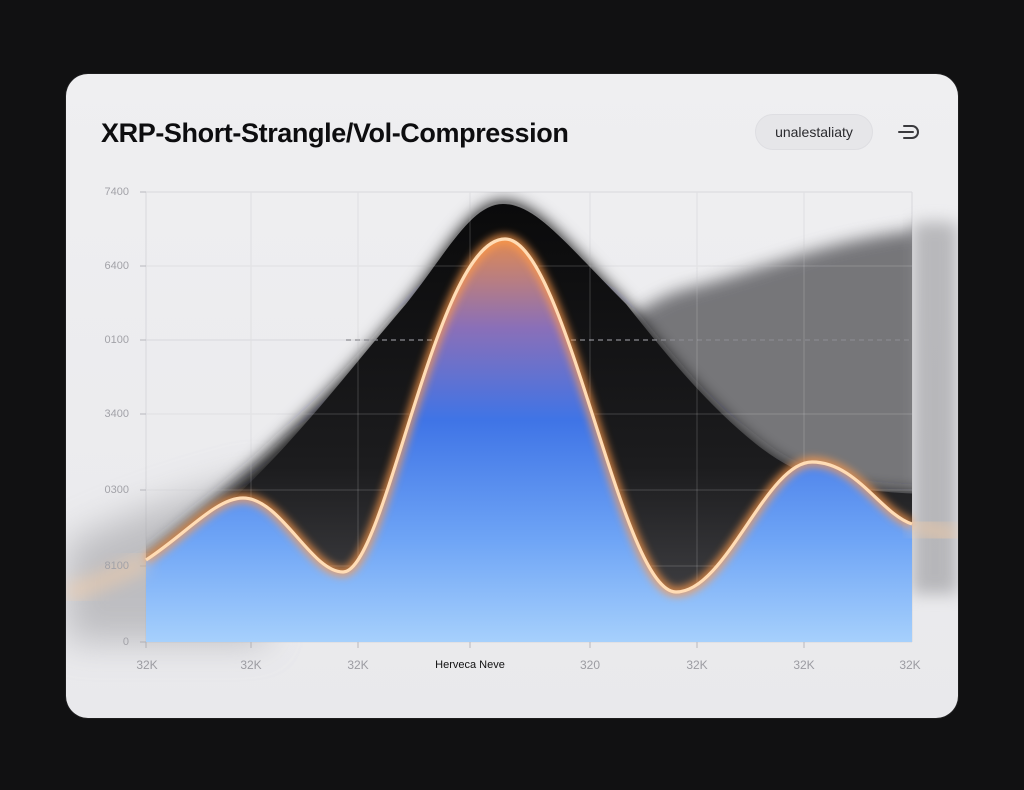 The height and width of the screenshot is (790, 1024). What do you see at coordinates (116, 266) in the screenshot?
I see `y-tick-label: 6400` at bounding box center [116, 266].